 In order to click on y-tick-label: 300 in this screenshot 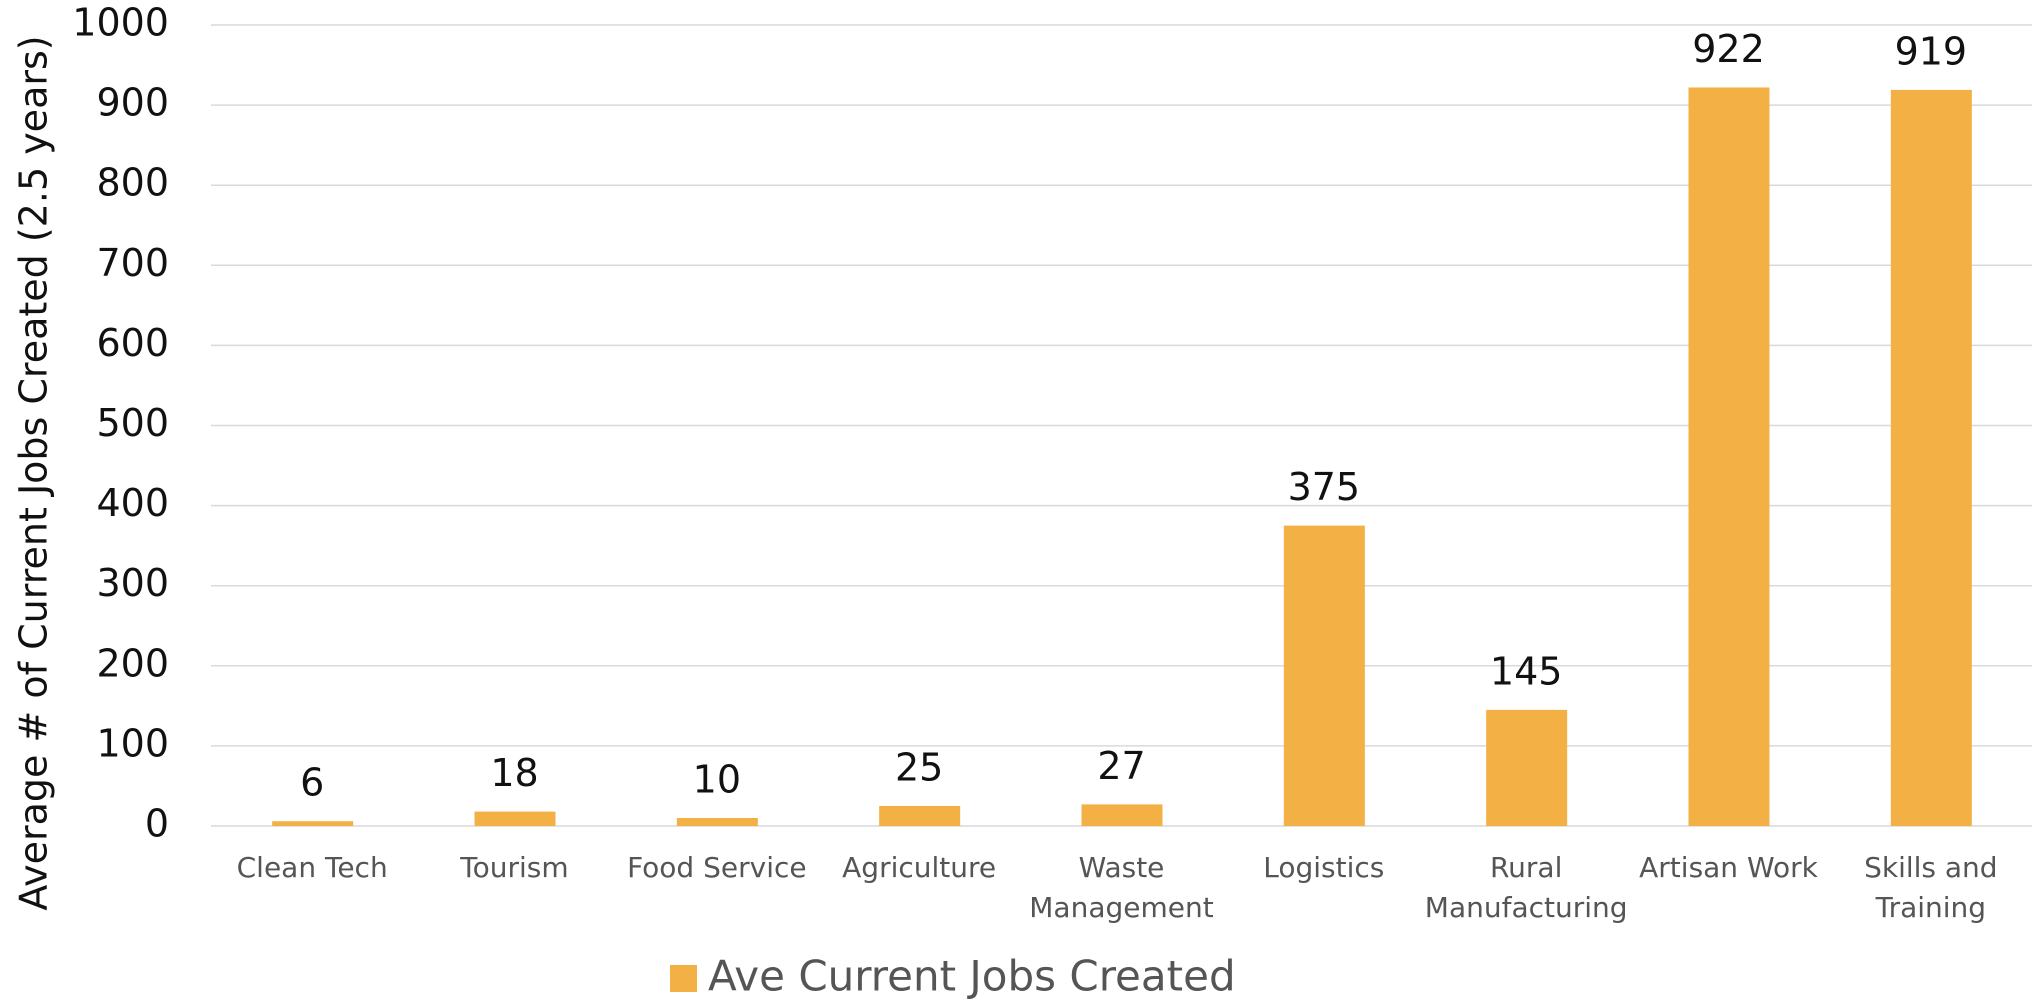, I will do `click(132, 583)`.